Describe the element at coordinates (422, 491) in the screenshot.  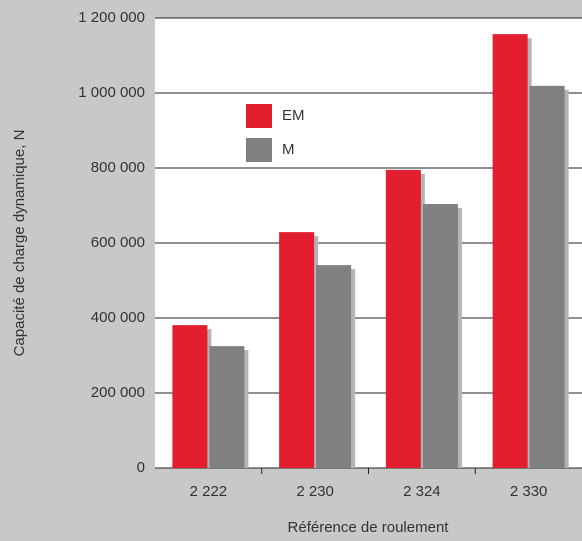
I see `x-tick-label: 2 324` at that location.